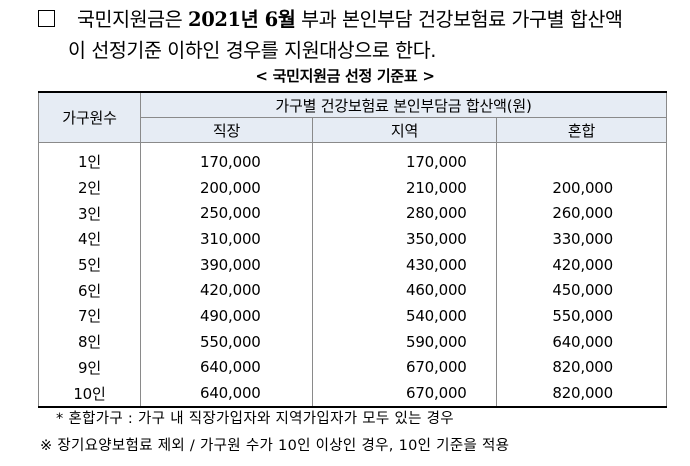 This screenshot has width=690, height=466. I want to click on cell-regional: 540,000, so click(404, 316).